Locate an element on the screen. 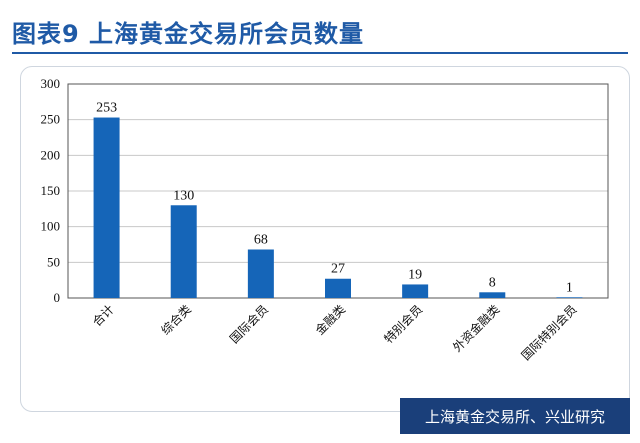  y-tick-label: 150 is located at coordinates (51, 190).